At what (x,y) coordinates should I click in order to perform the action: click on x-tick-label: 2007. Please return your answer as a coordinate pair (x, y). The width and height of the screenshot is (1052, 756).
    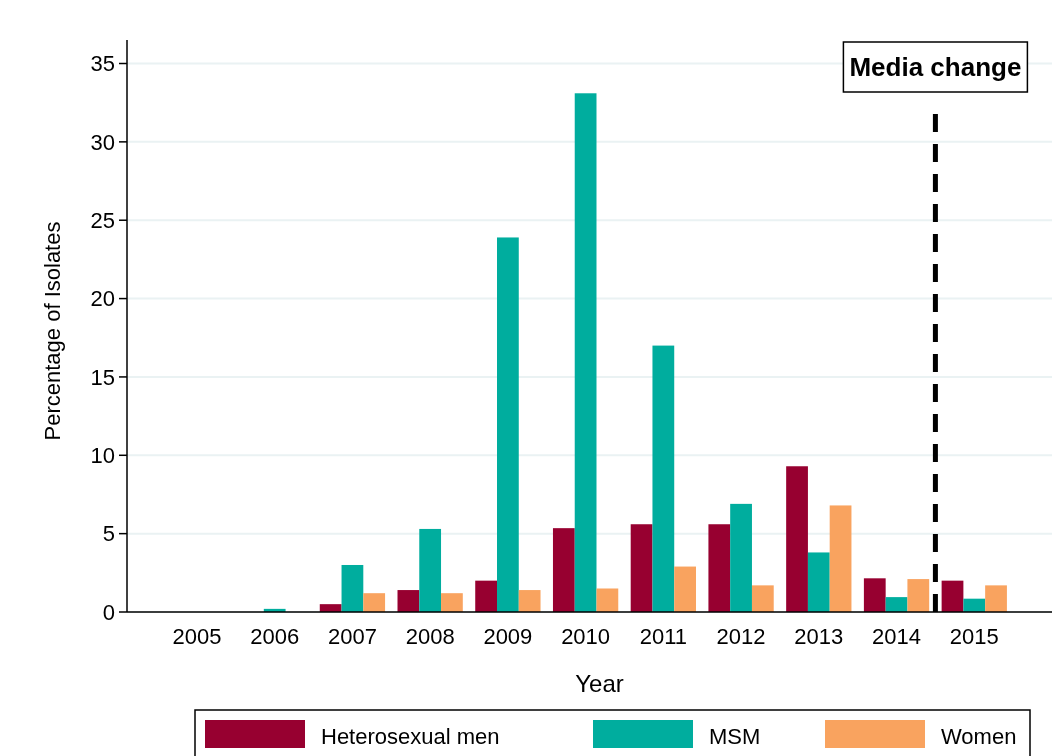
    Looking at the image, I should click on (352, 636).